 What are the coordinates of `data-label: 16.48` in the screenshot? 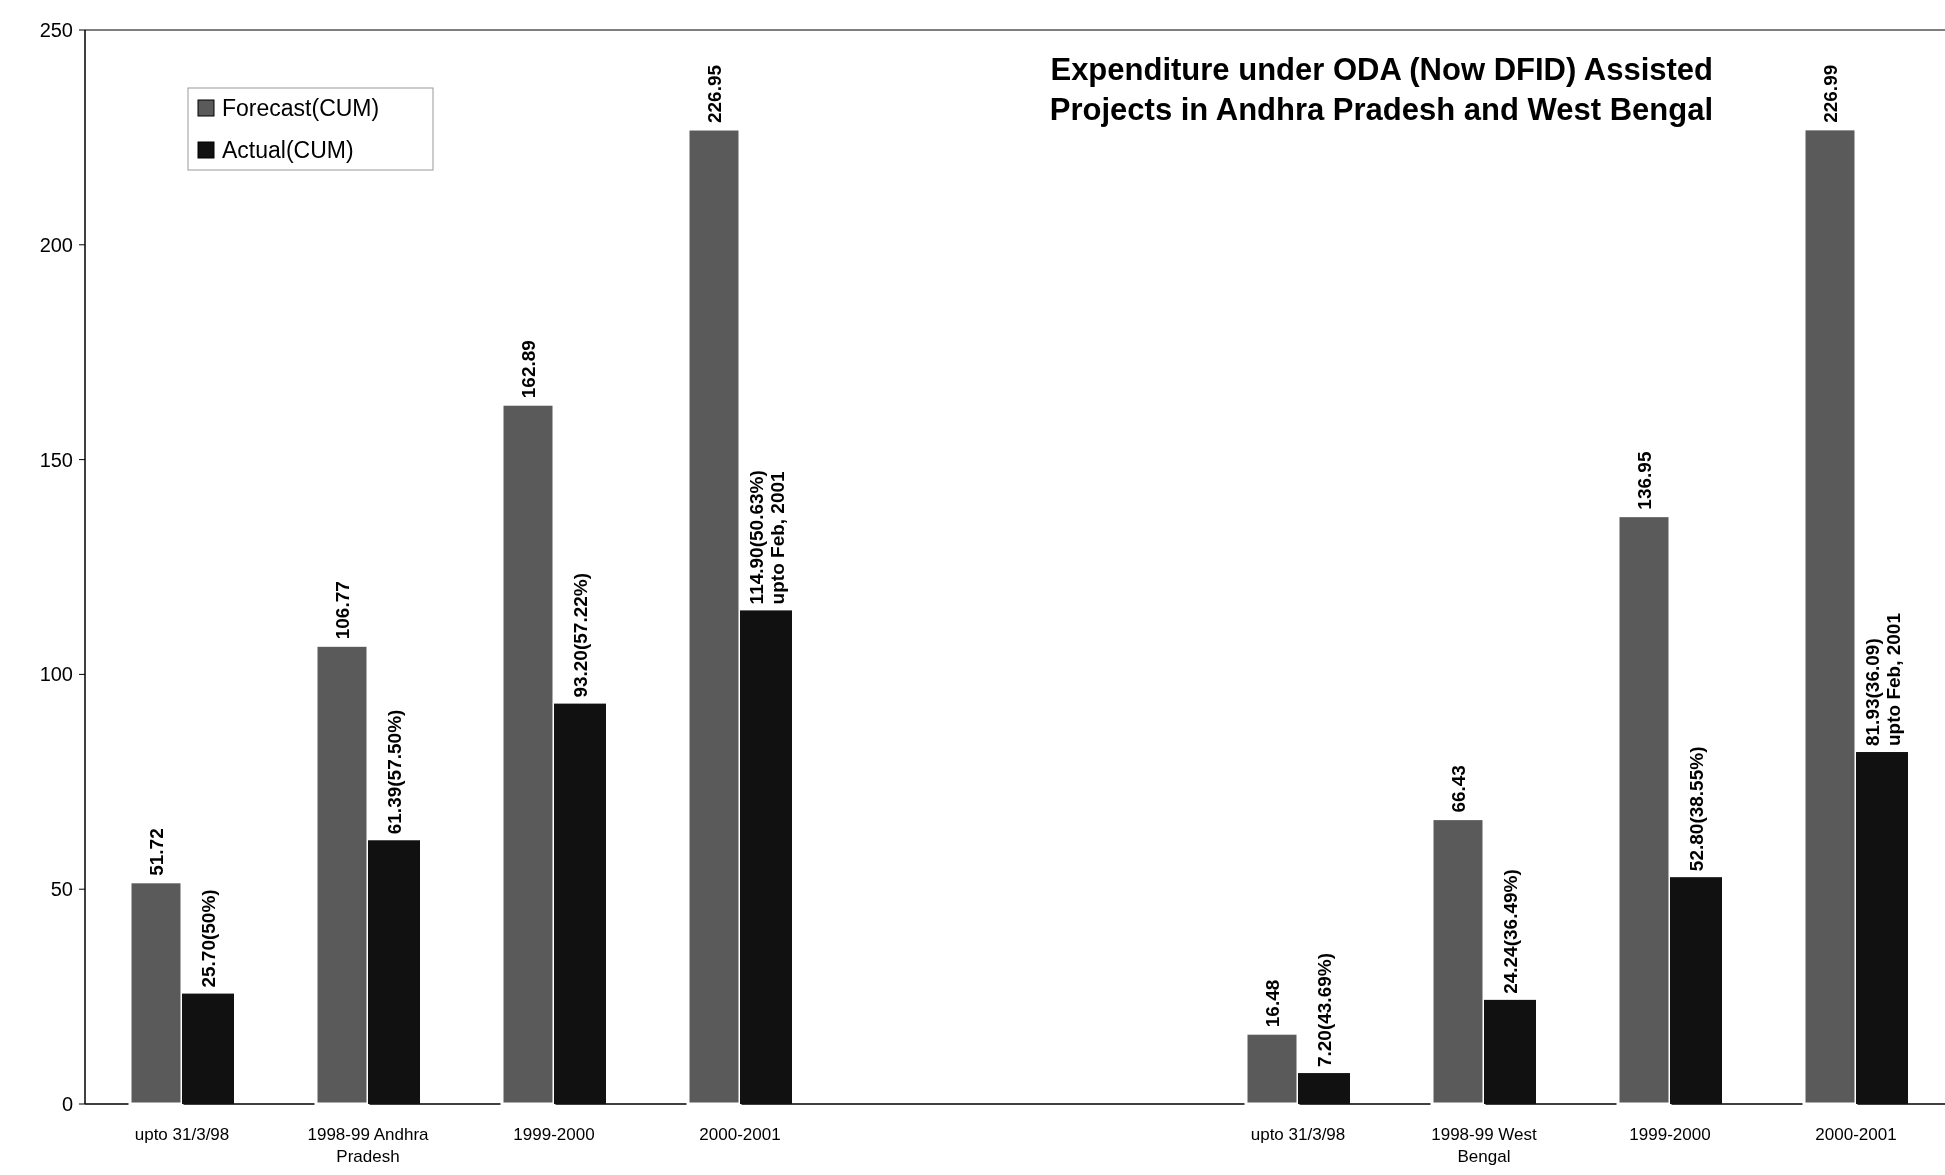 It's located at (1272, 1003).